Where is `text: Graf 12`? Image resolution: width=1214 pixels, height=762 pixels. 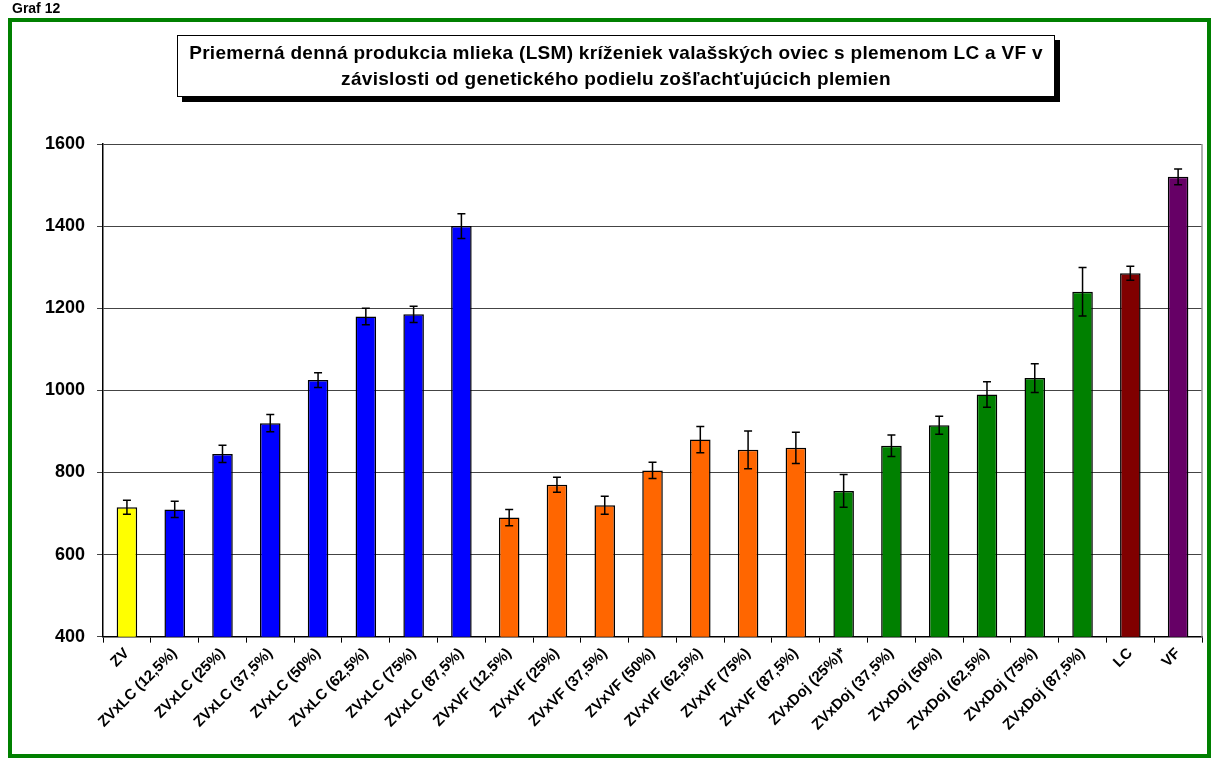
text: Graf 12 is located at coordinates (36, 8).